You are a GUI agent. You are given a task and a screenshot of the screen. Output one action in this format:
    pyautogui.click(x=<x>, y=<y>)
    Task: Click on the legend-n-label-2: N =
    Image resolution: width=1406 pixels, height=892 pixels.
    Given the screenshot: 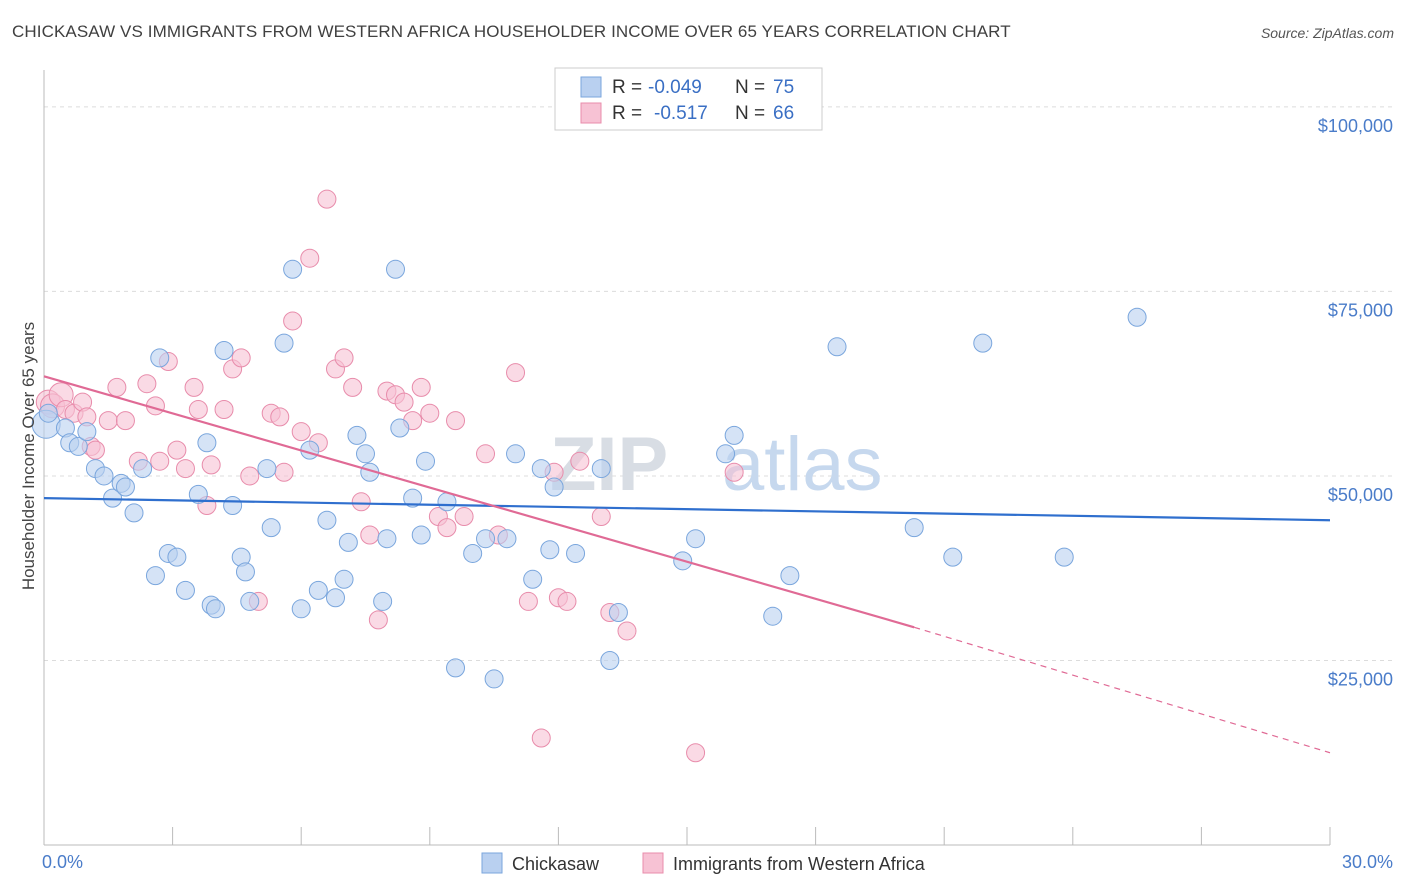 What is the action you would take?
    pyautogui.click(x=750, y=113)
    